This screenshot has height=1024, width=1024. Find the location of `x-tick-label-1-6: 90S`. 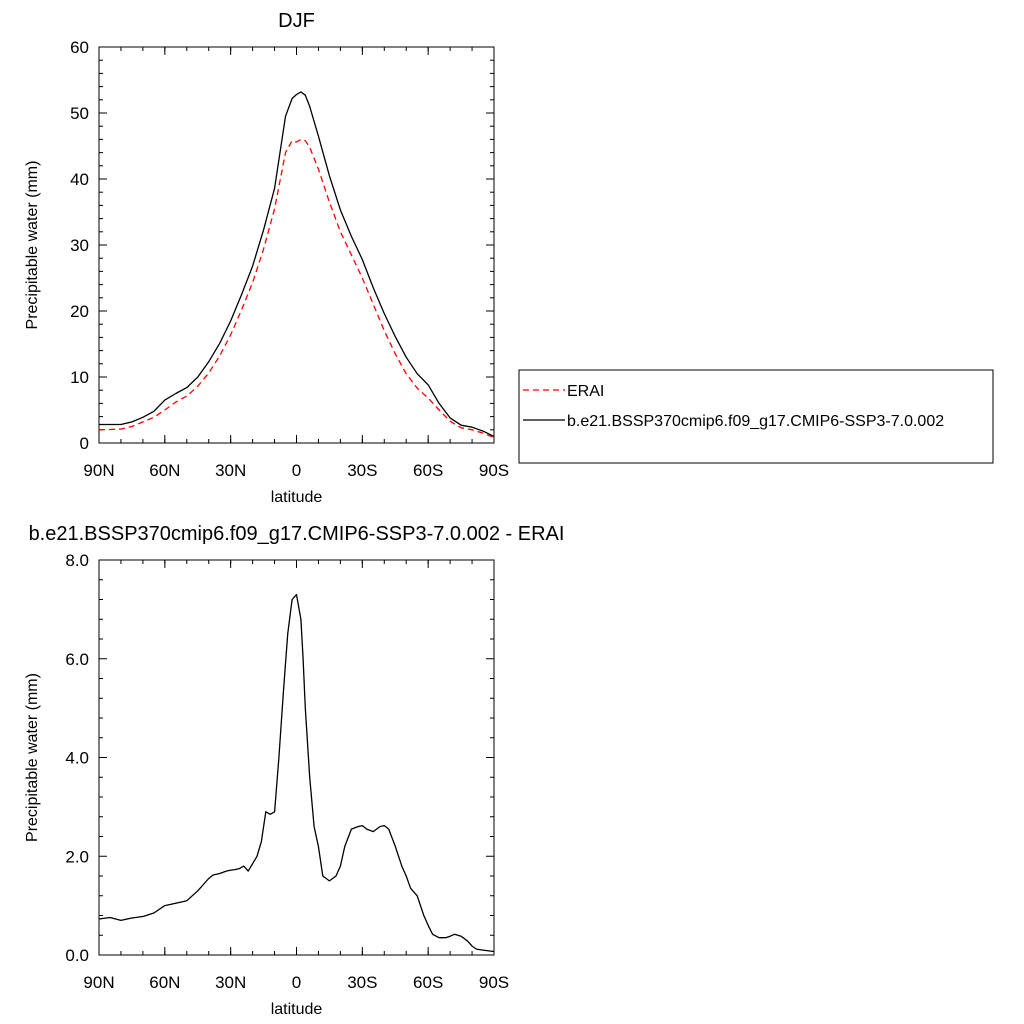

x-tick-label-1-6: 90S is located at coordinates (494, 982).